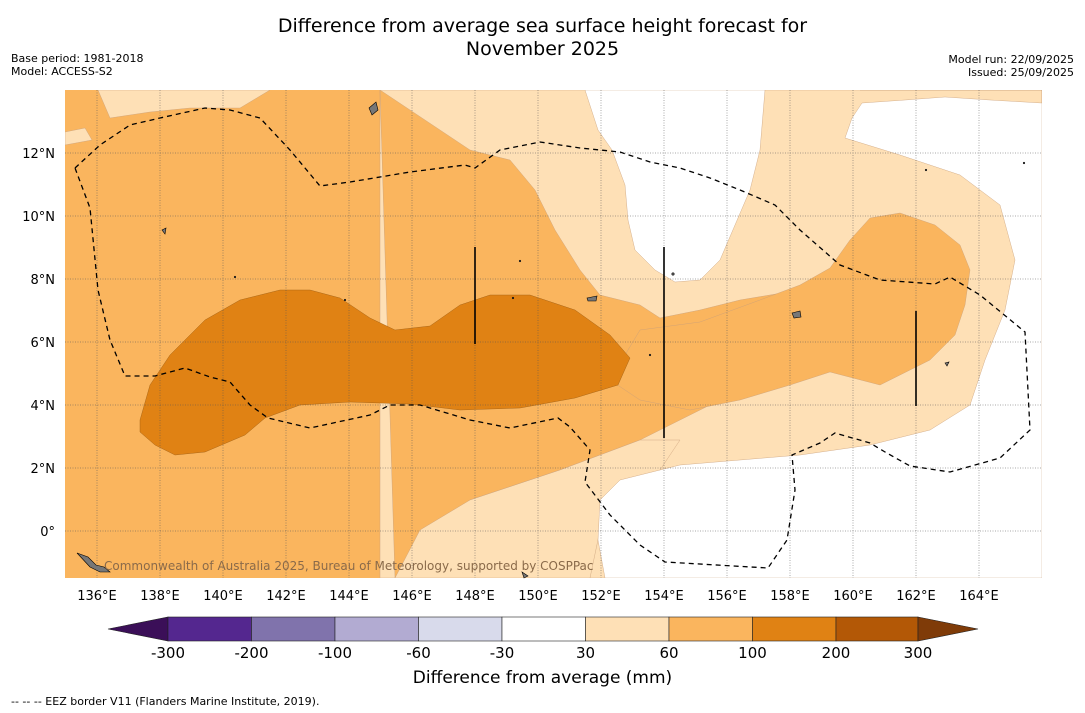 This screenshot has width=1085, height=713. Describe the element at coordinates (675, 186) in the screenshot. I see `contour-white-north` at that location.